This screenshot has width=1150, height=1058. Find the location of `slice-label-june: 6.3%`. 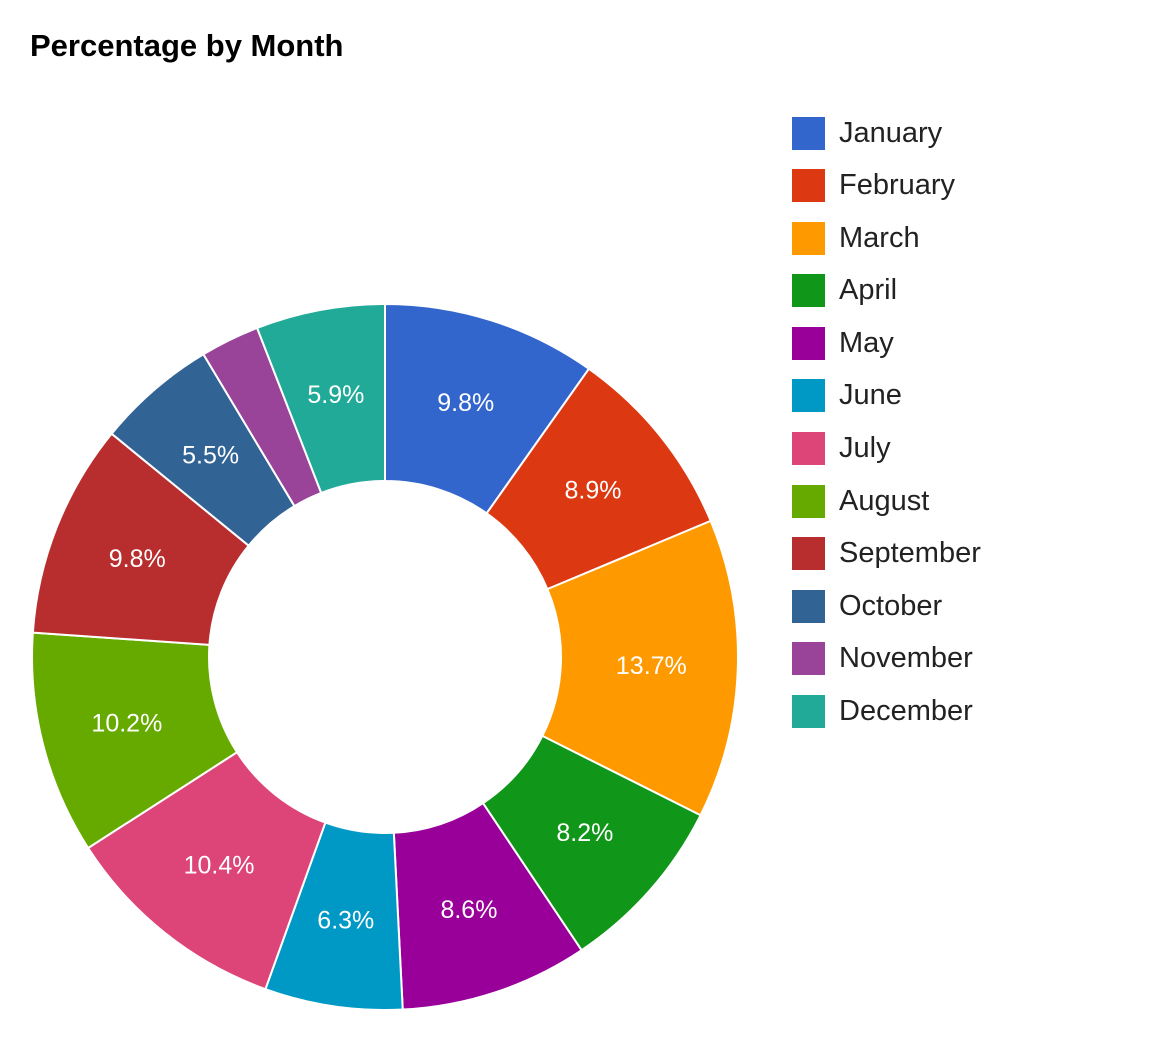

slice-label-june: 6.3% is located at coordinates (345, 921).